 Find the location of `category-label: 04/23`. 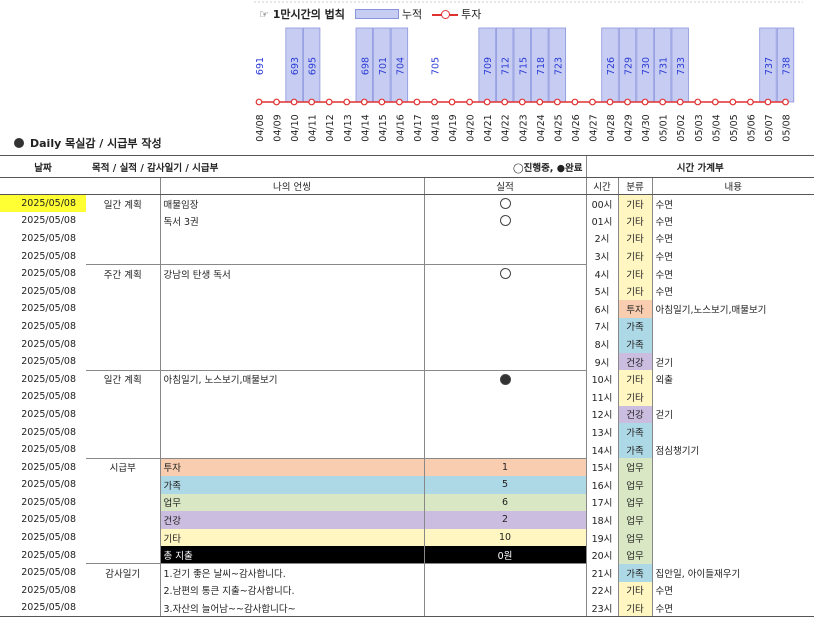

category-label: 04/23 is located at coordinates (523, 127).